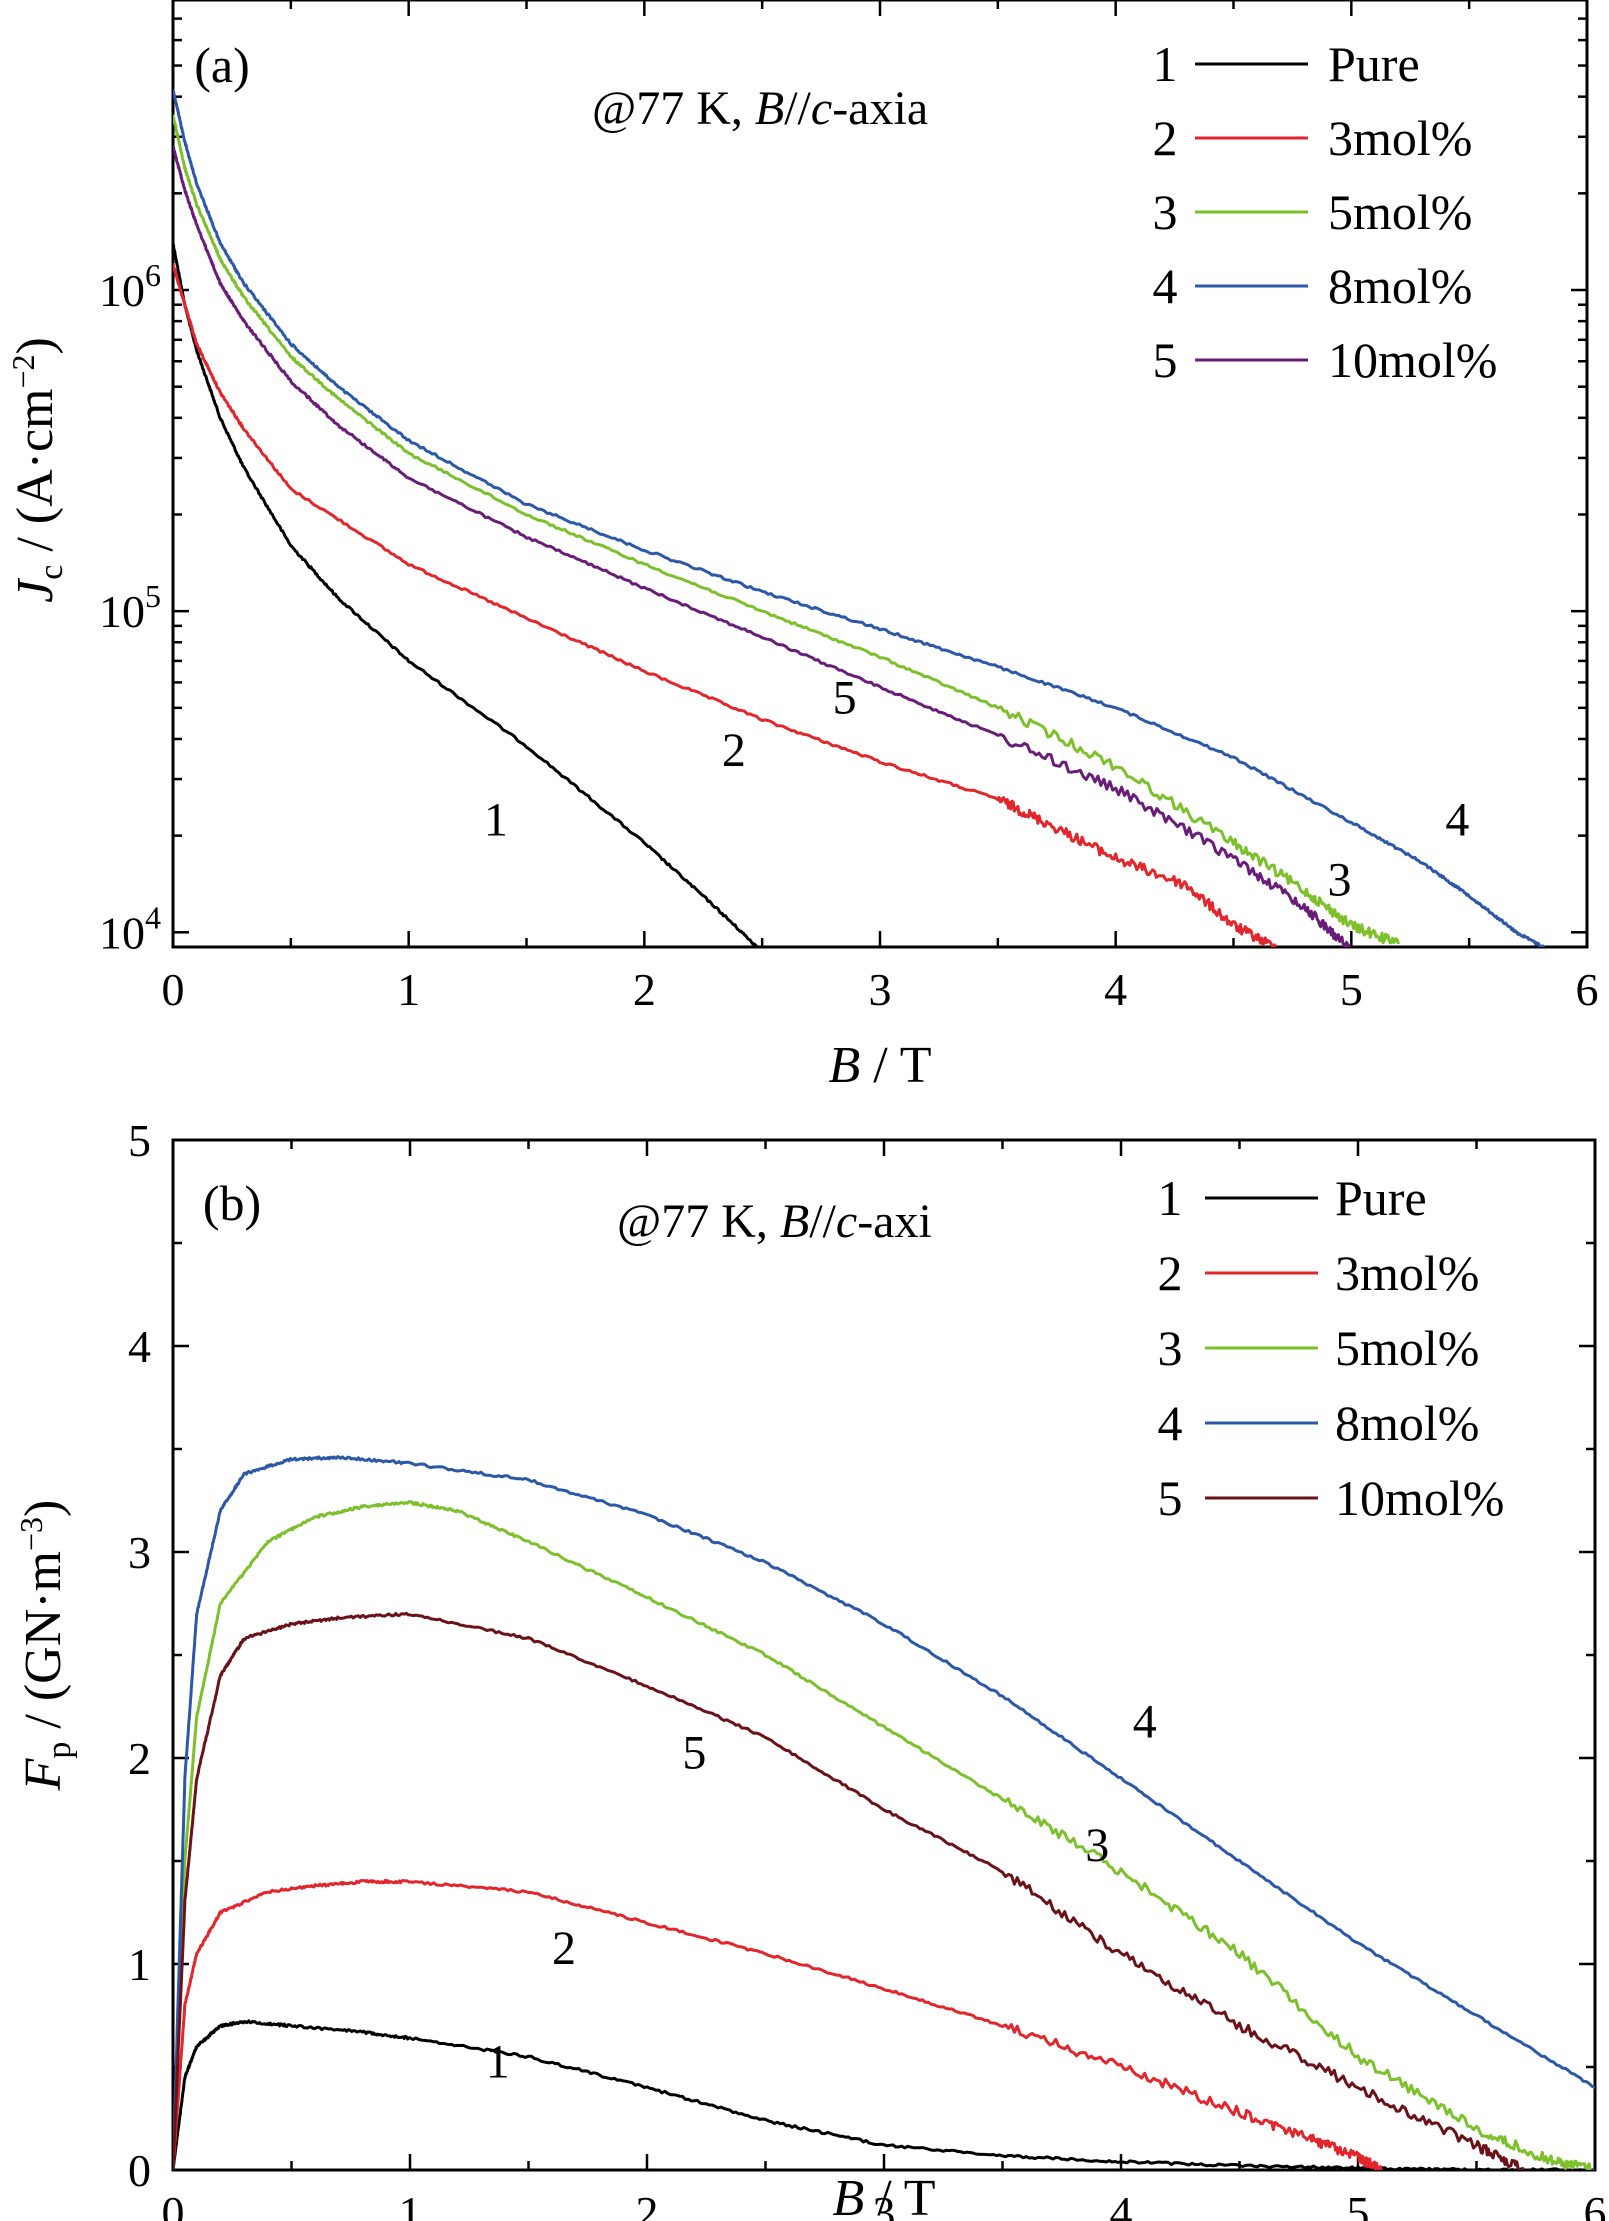  I want to click on y-axis-title-unit: / (A·cm, so click(35, 477).